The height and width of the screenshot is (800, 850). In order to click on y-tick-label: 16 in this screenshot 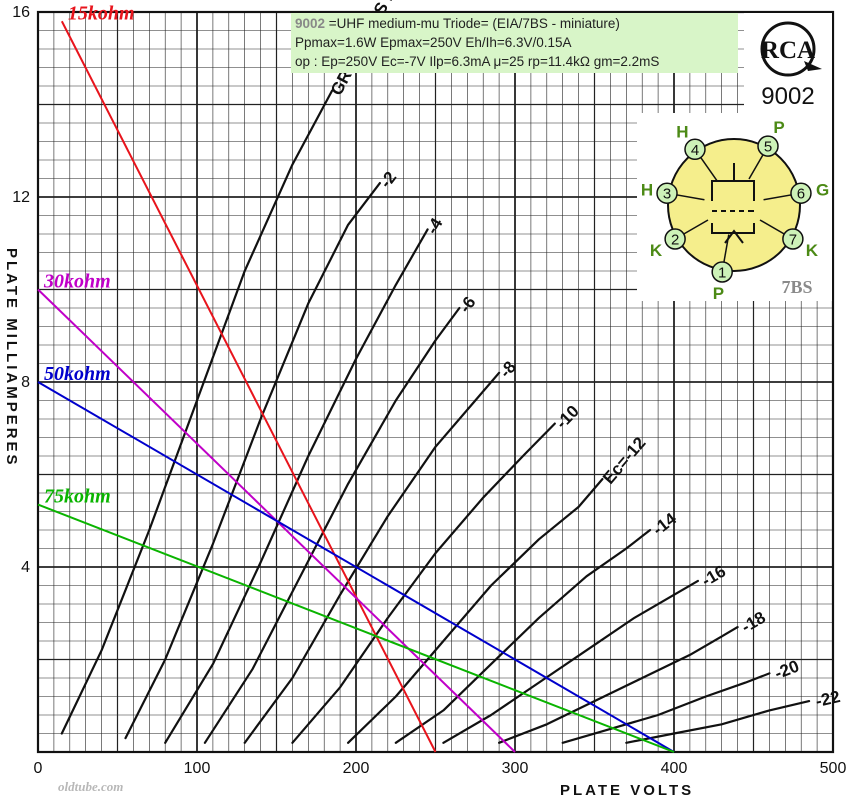, I will do `click(21, 12)`.